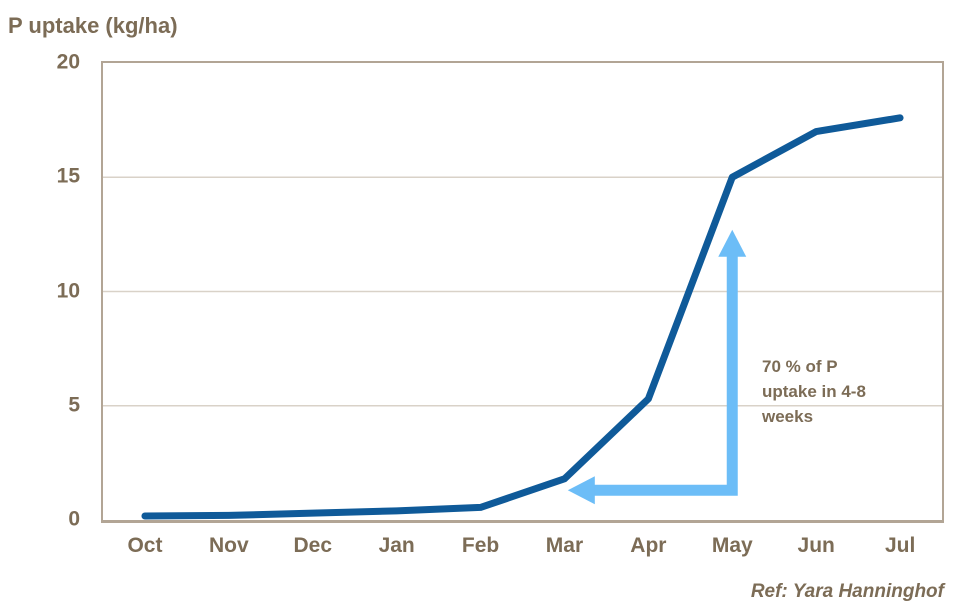 The height and width of the screenshot is (612, 959). Describe the element at coordinates (648, 545) in the screenshot. I see `x-tick-label: Apr` at that location.